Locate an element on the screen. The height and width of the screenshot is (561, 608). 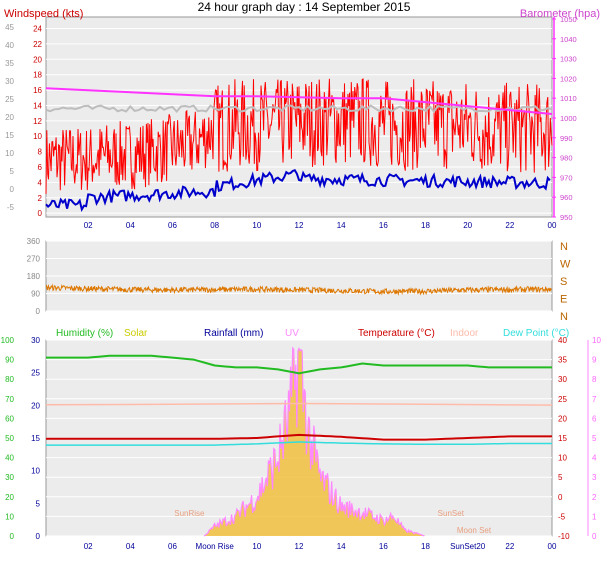
compass-label: W is located at coordinates (565, 265).